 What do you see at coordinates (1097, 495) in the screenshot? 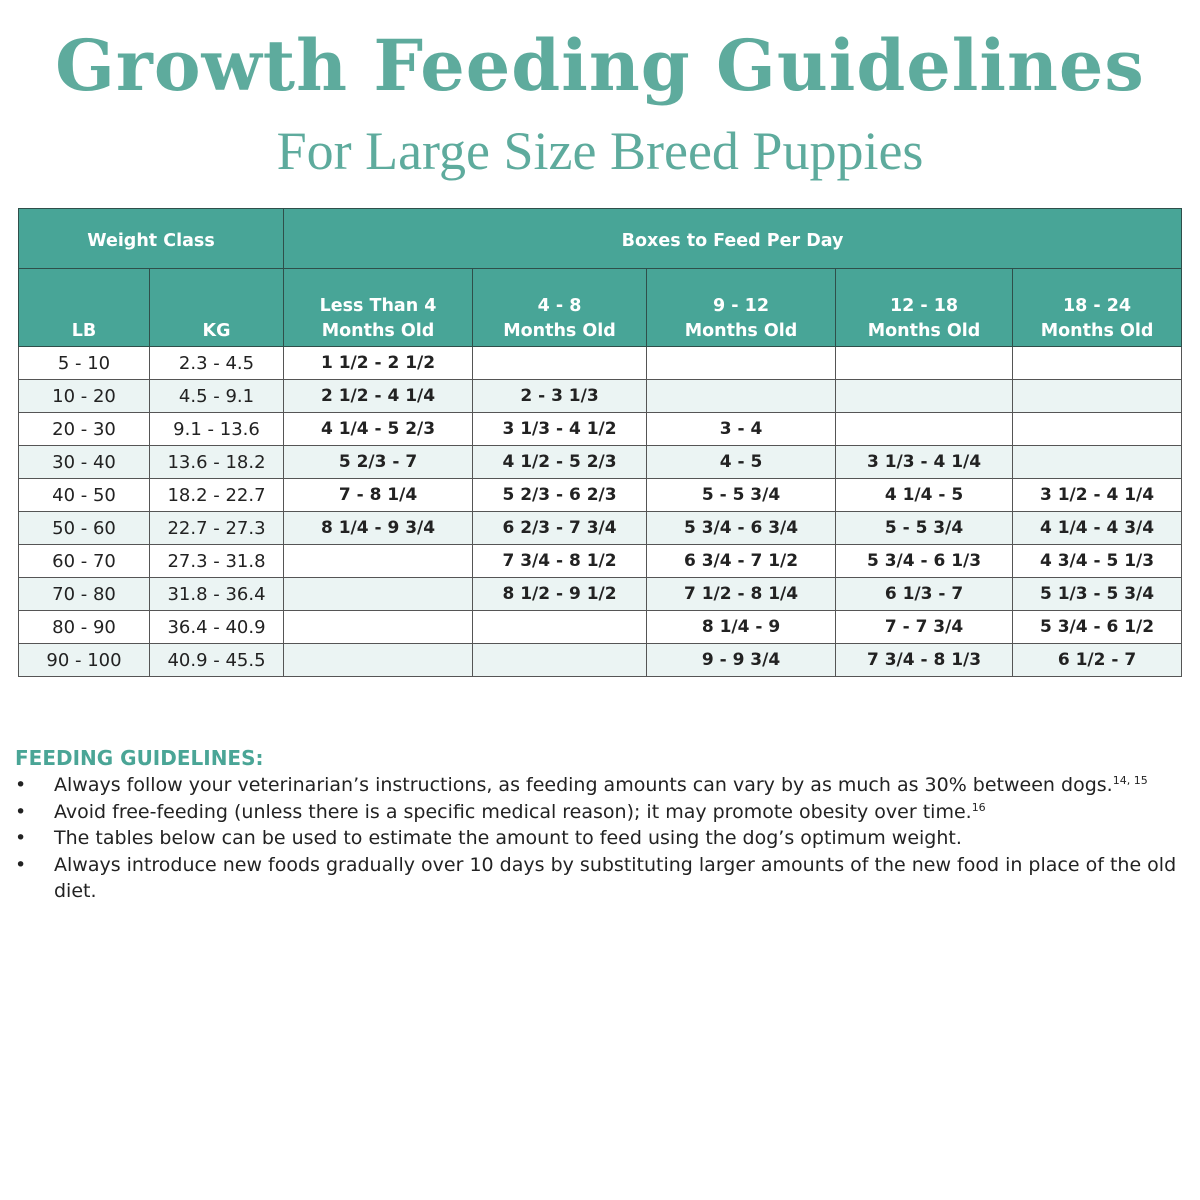
I see `boxes-cell: 3 1/2 - 4 1/4` at bounding box center [1097, 495].